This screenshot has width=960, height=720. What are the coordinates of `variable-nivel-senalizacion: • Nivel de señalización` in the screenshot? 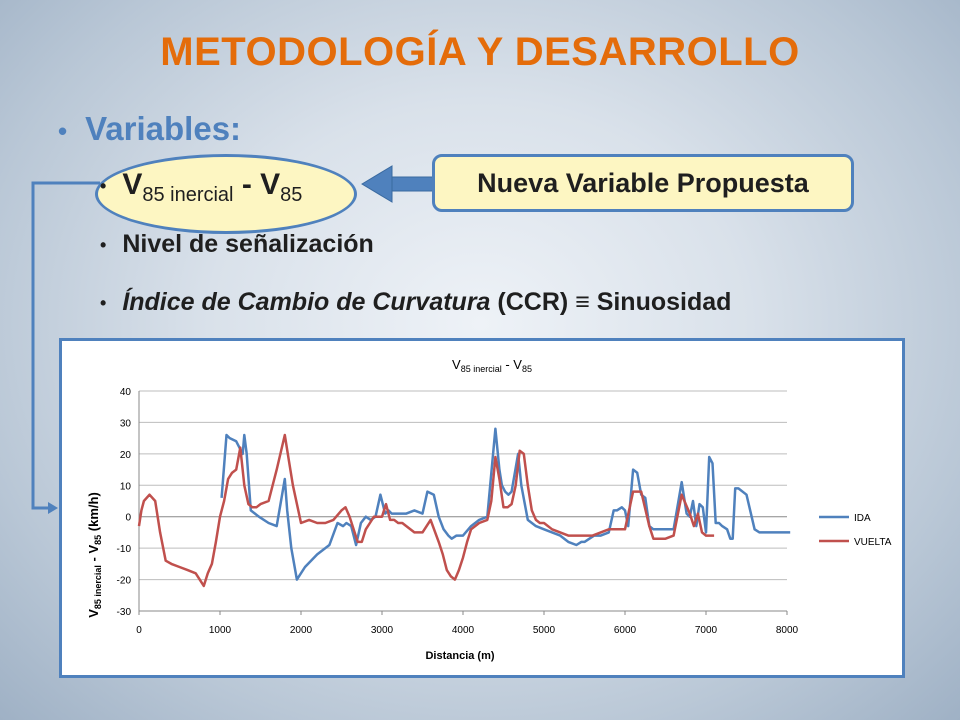 It's located at (237, 244).